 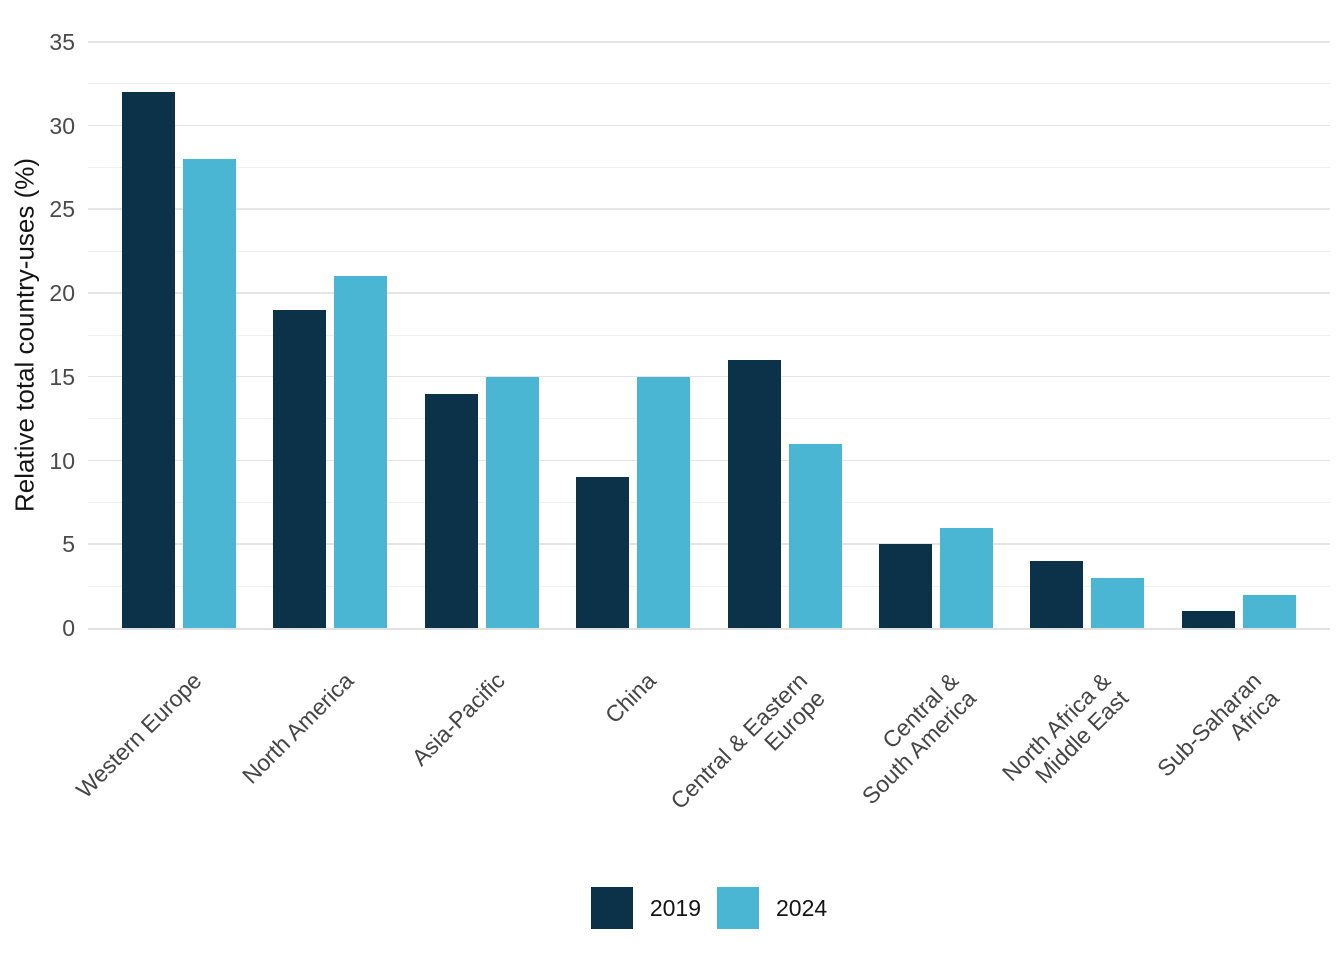 What do you see at coordinates (1269, 611) in the screenshot?
I see `bar-2024-sub-saharan-africa` at bounding box center [1269, 611].